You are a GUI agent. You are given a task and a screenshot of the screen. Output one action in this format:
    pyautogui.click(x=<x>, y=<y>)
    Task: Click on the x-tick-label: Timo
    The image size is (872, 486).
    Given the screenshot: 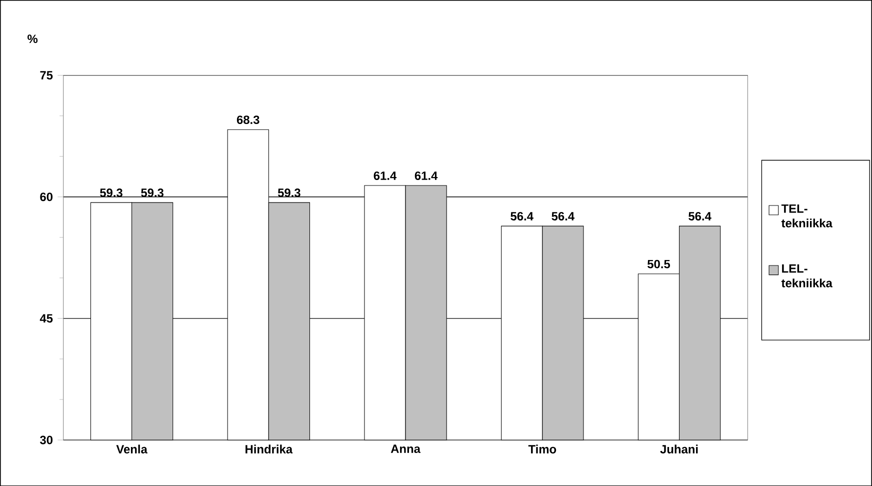 What is the action you would take?
    pyautogui.click(x=542, y=449)
    